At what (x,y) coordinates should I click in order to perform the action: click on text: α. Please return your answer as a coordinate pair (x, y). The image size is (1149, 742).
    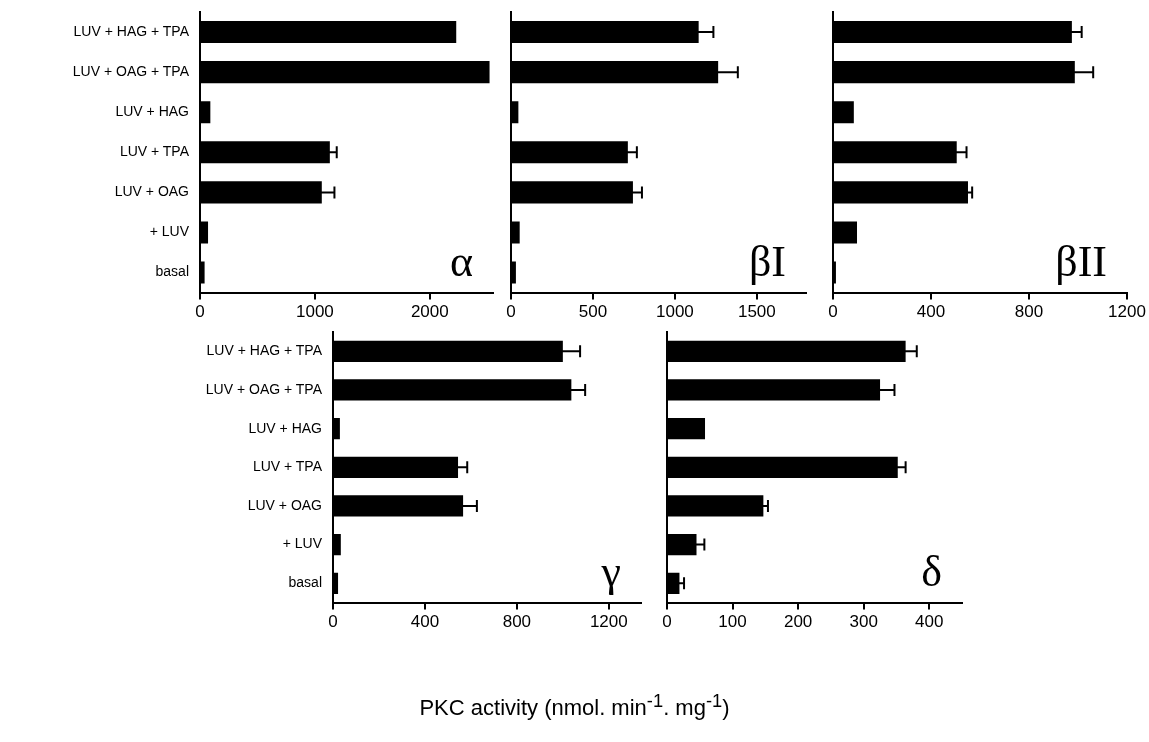
    Looking at the image, I should click on (461, 262).